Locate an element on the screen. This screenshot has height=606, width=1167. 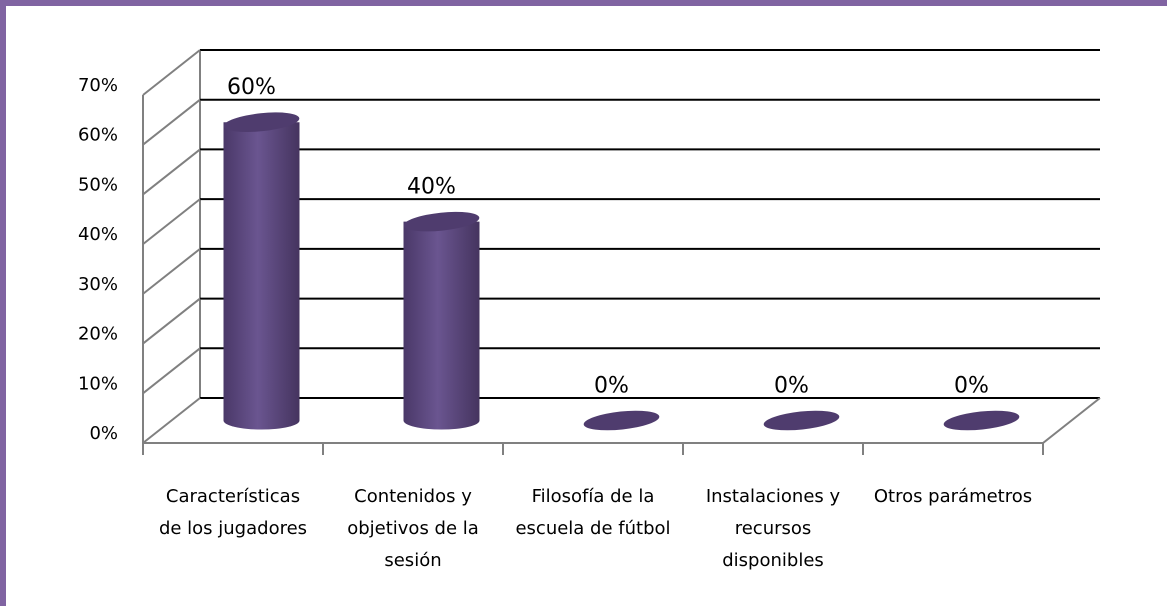
y-tick-label: 0% is located at coordinates (103, 433).